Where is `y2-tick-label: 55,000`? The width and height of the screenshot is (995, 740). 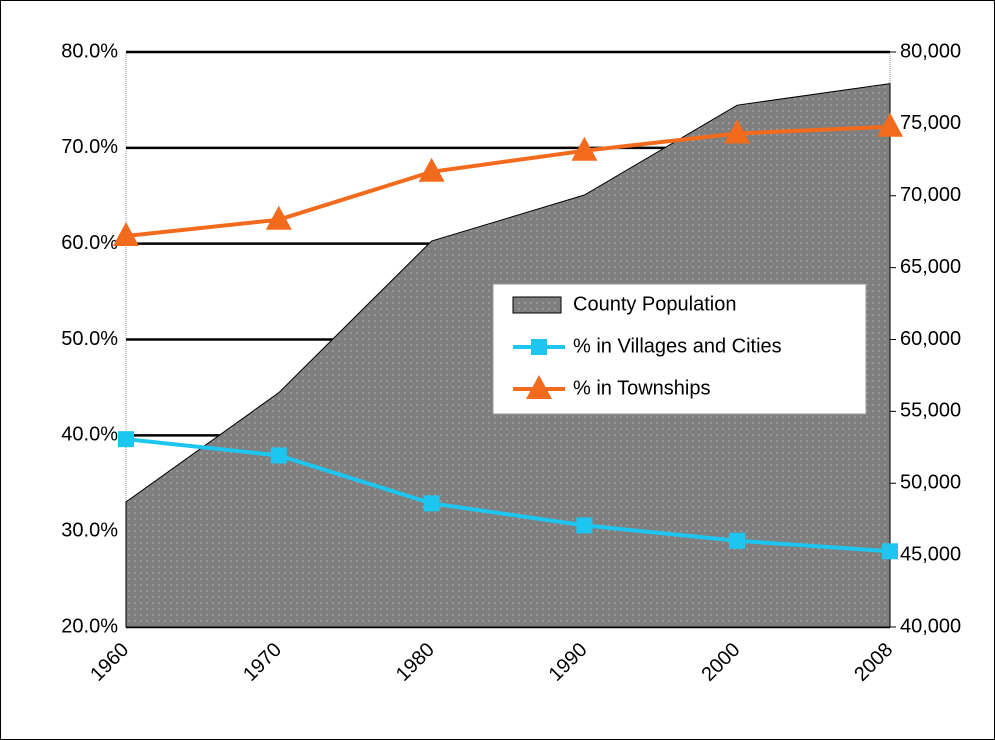
y2-tick-label: 55,000 is located at coordinates (930, 411).